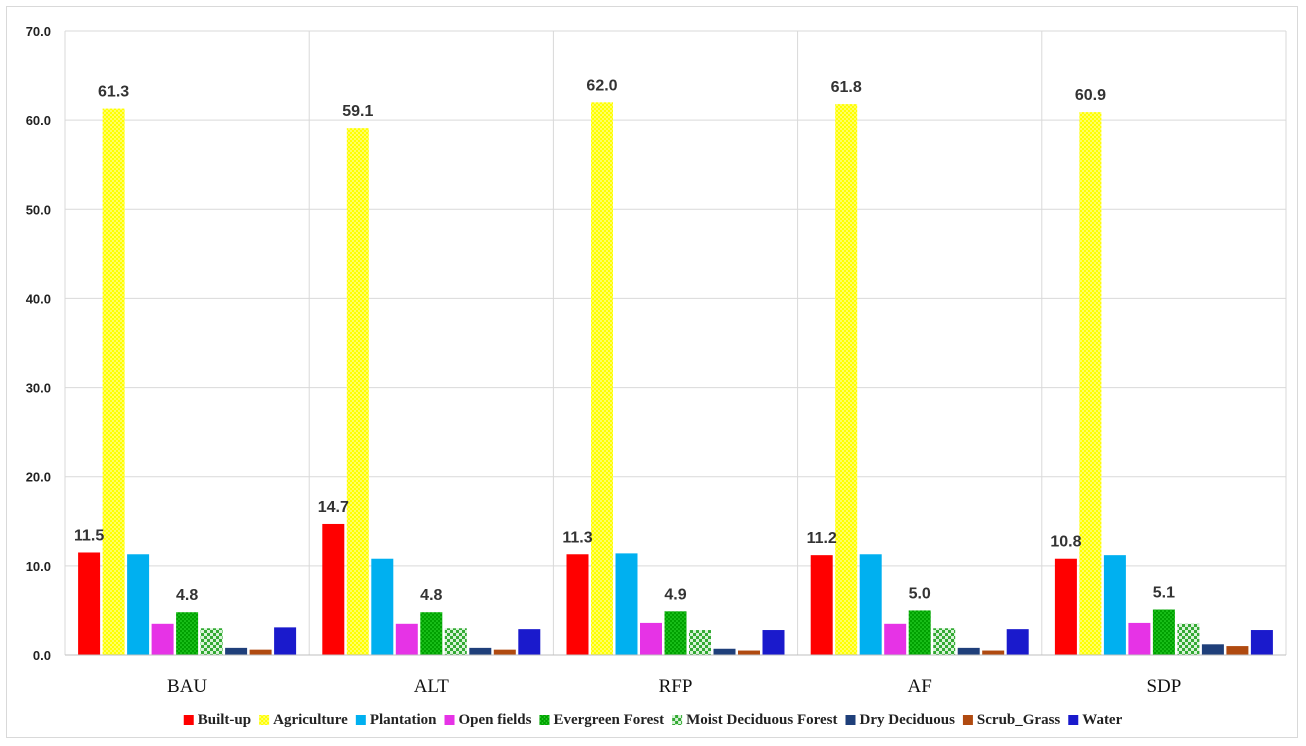 The width and height of the screenshot is (1306, 746). I want to click on bar-evergreen-forest-af, so click(919, 632).